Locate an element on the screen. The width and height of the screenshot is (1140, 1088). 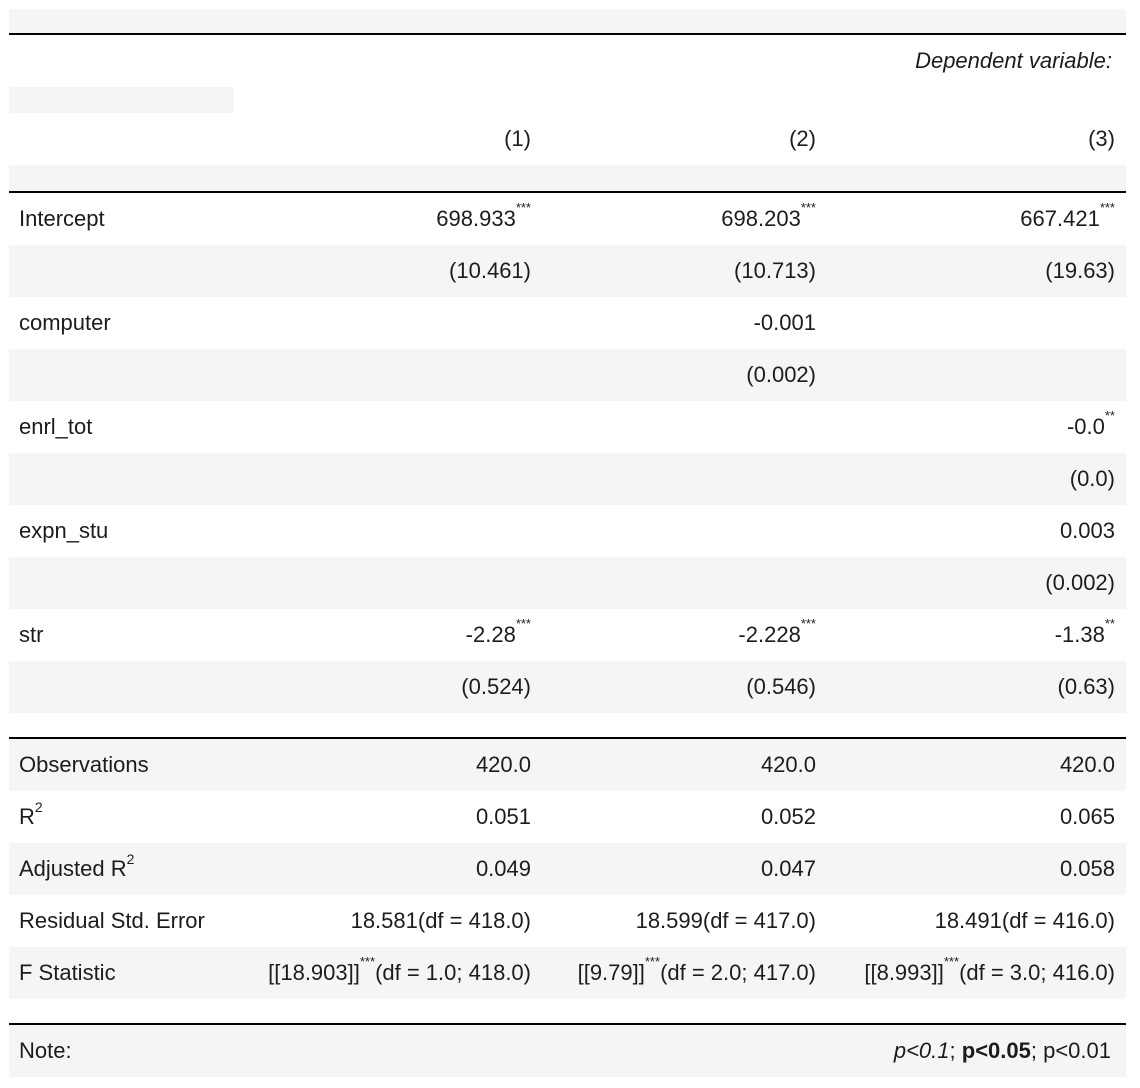
adj-r2-label: Adjusted R2 is located at coordinates (121, 866).